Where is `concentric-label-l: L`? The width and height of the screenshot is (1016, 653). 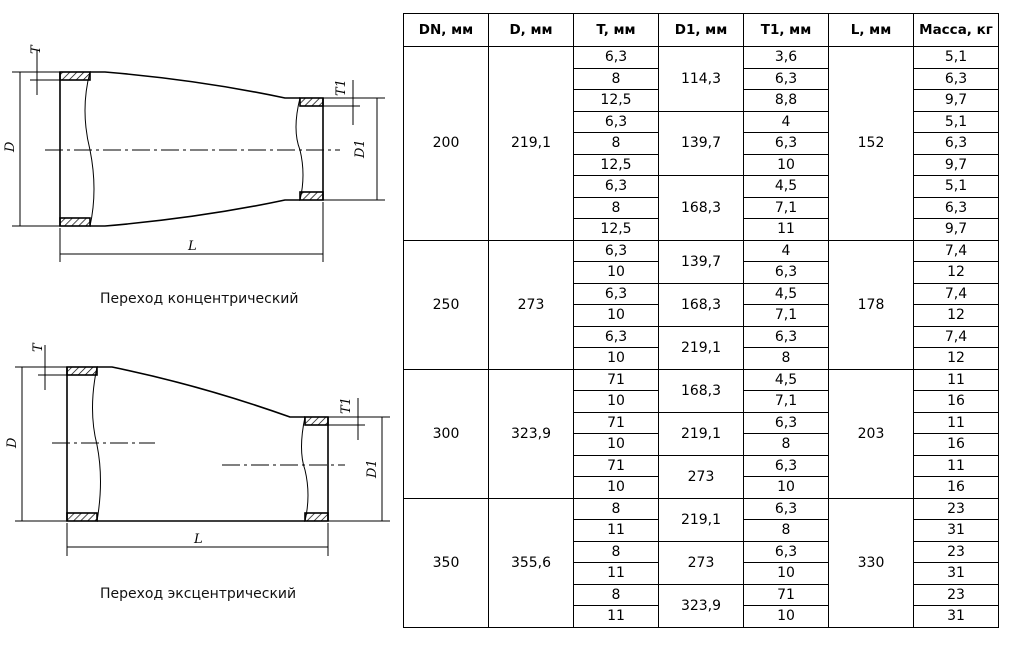
concentric-label-l: L is located at coordinates (192, 246).